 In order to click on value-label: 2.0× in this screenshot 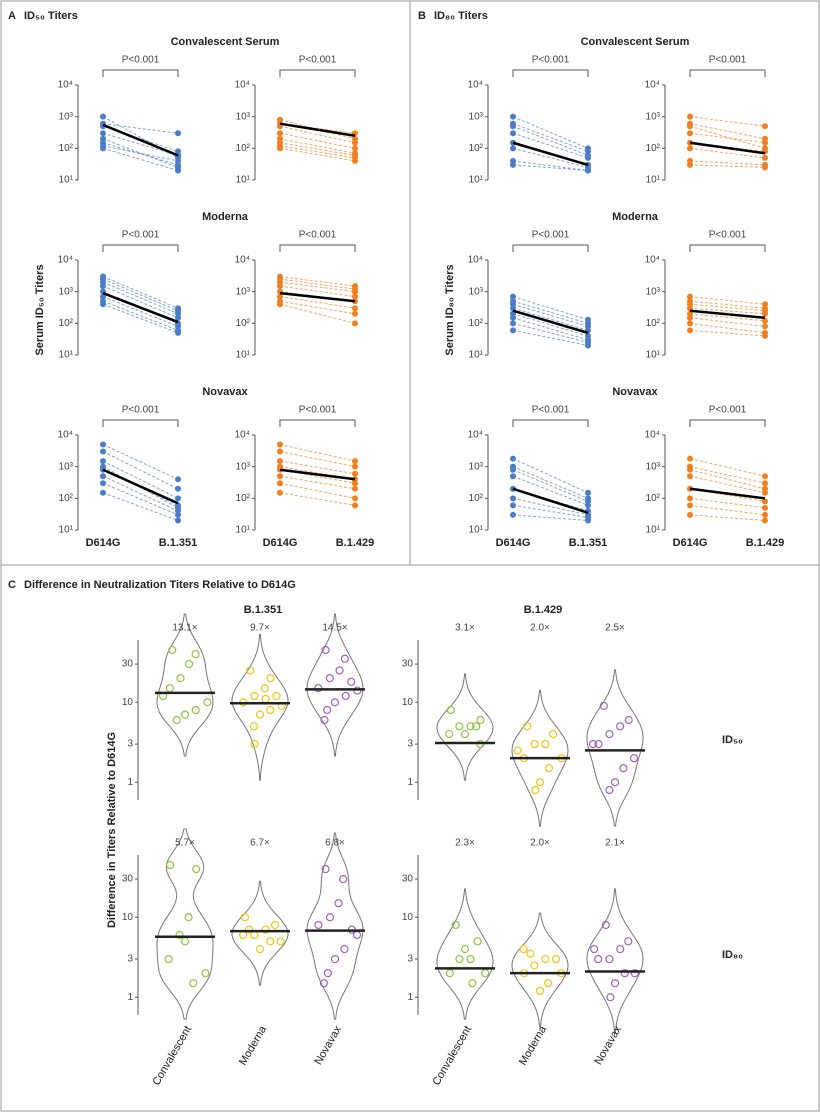, I will do `click(540, 628)`.